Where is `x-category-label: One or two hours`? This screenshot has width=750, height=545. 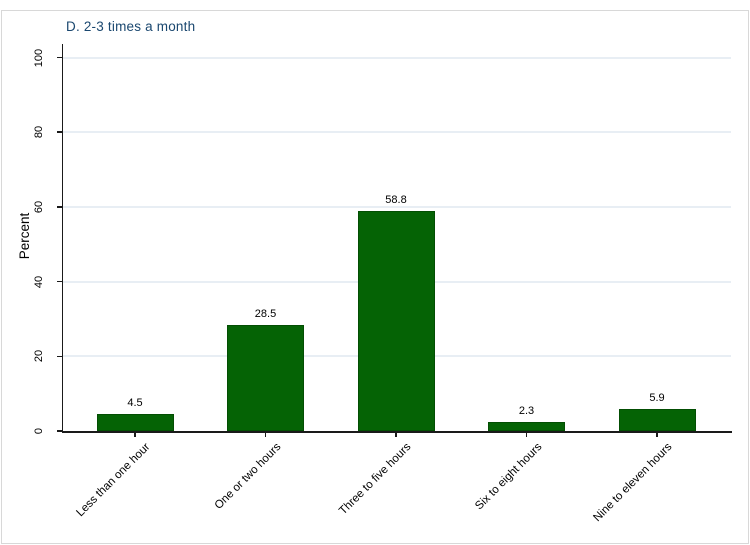
x-category-label: One or two hours is located at coordinates (247, 476).